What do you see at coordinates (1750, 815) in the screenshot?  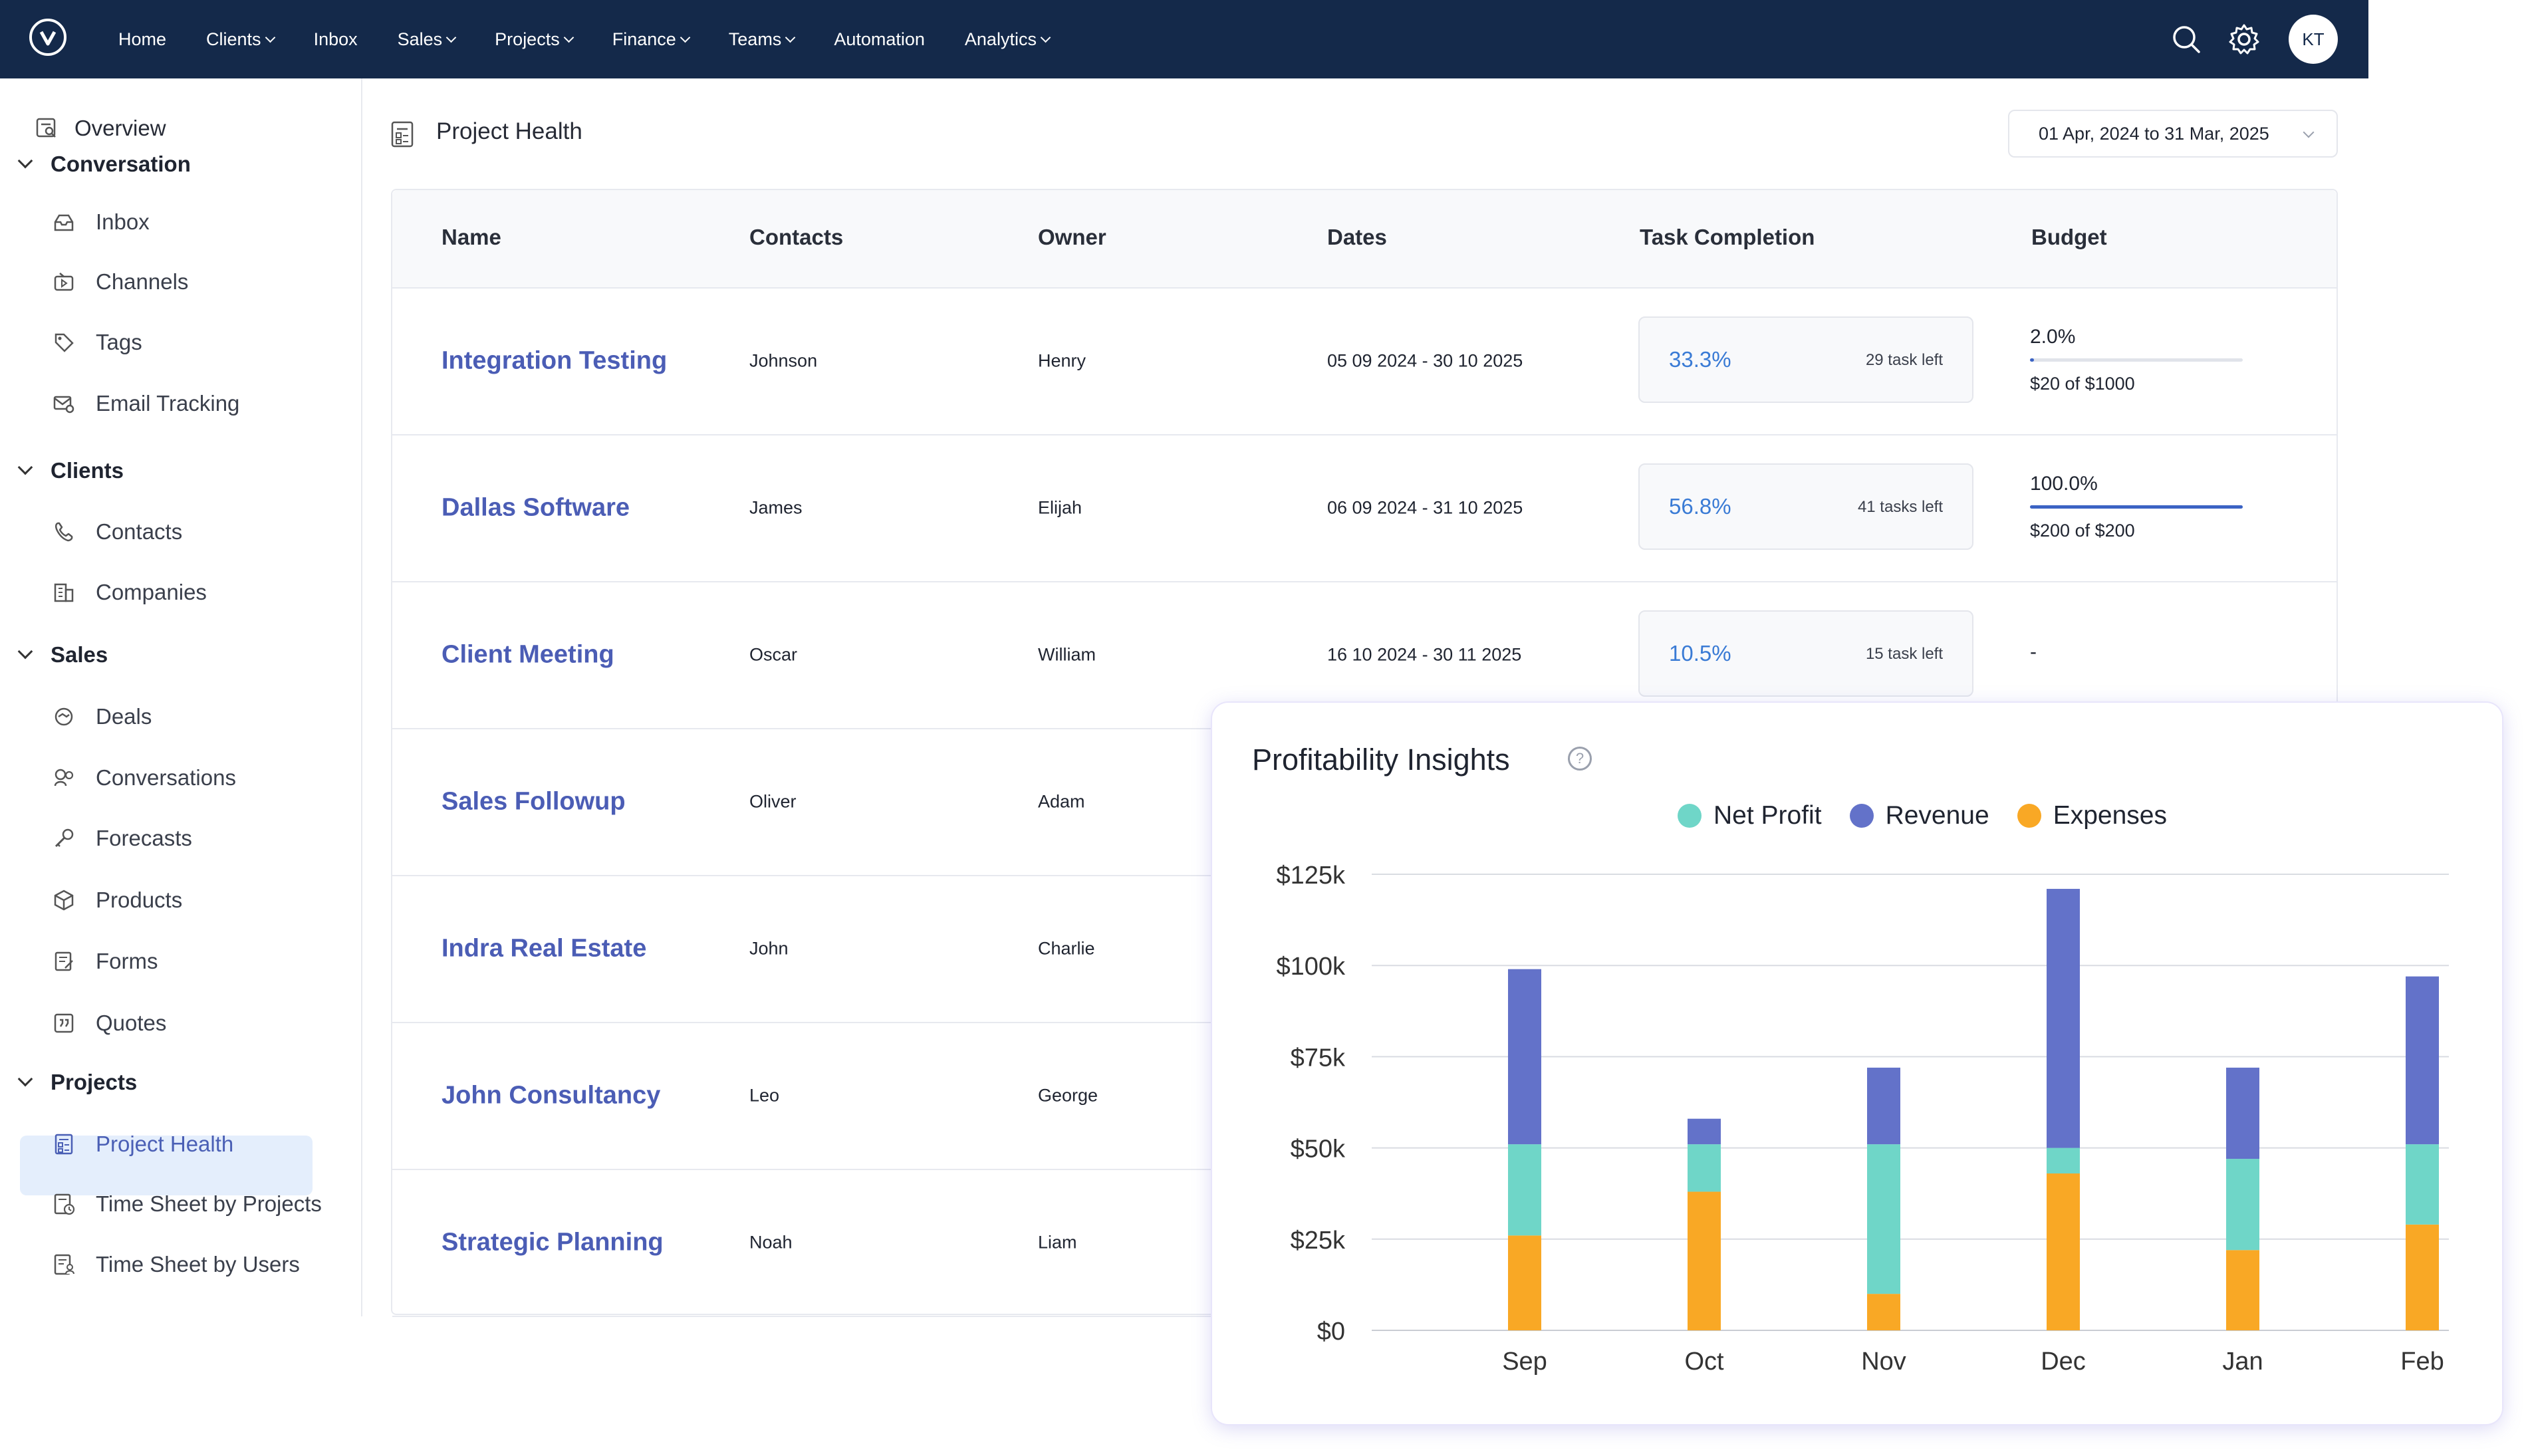 I see `legend-item-net-profit: Net Profit` at bounding box center [1750, 815].